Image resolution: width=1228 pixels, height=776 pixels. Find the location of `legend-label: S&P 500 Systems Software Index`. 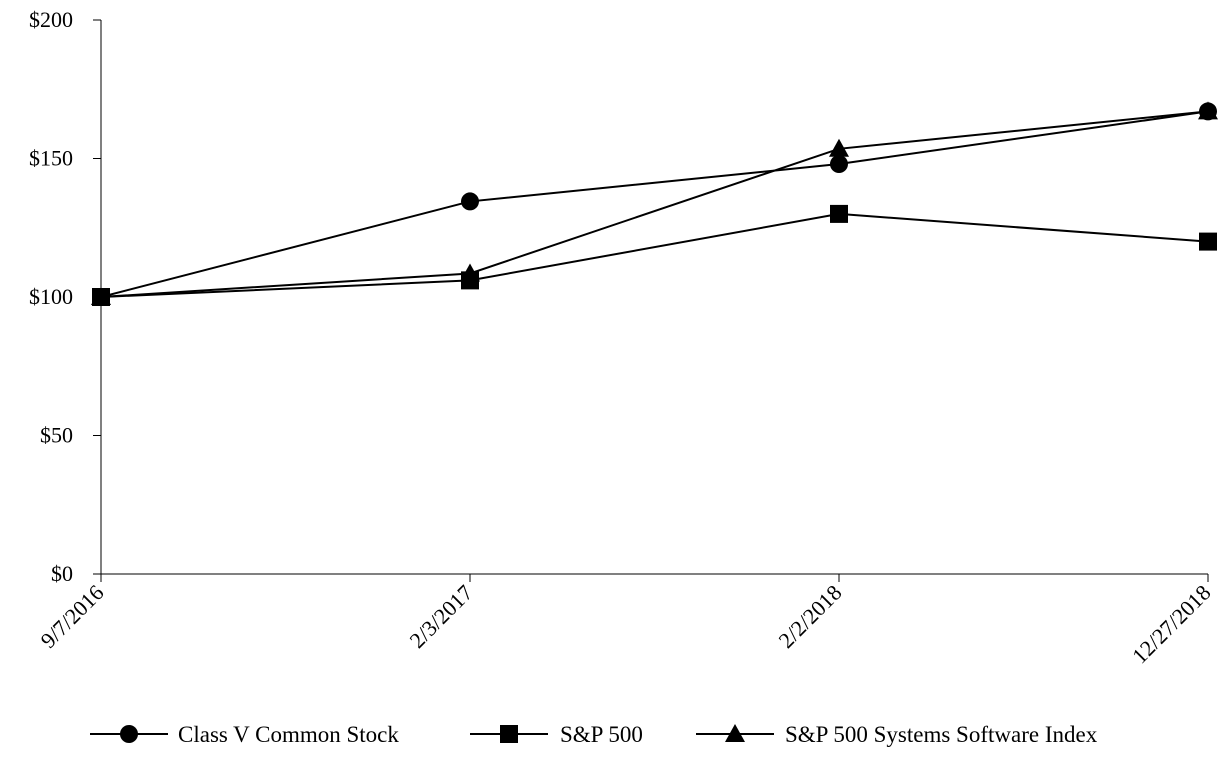

legend-label: S&P 500 Systems Software Index is located at coordinates (941, 734).